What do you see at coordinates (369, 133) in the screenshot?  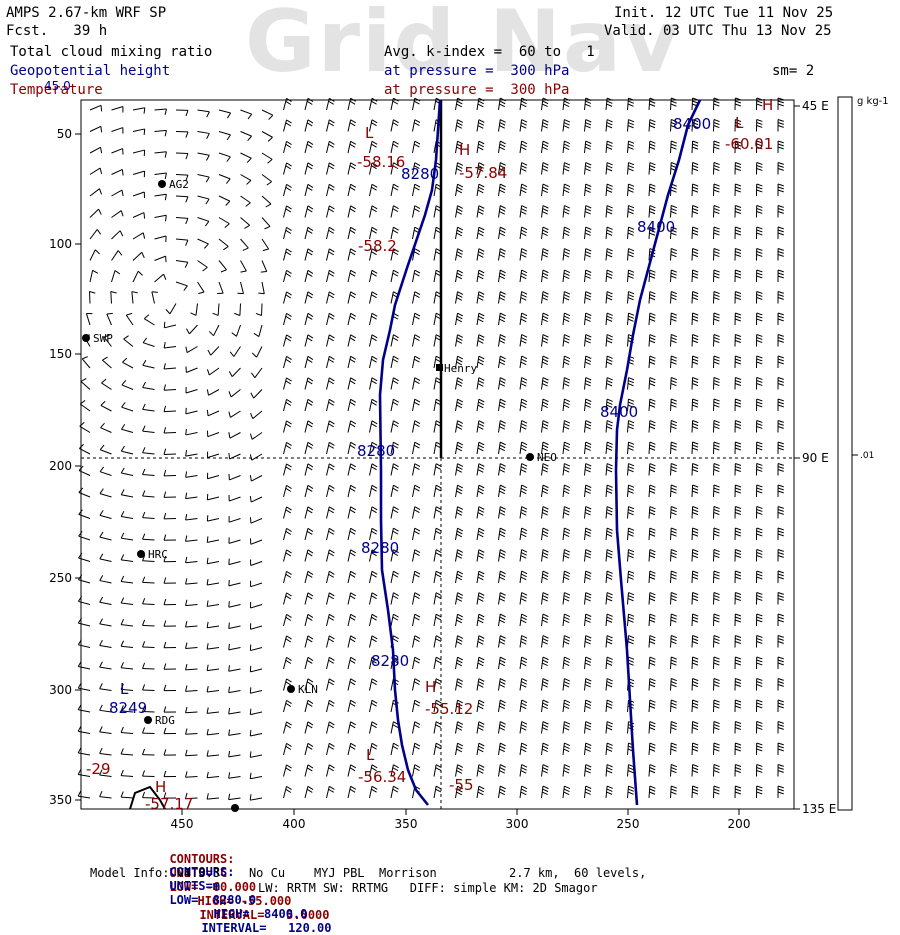 I see `temp-low-marker: L` at bounding box center [369, 133].